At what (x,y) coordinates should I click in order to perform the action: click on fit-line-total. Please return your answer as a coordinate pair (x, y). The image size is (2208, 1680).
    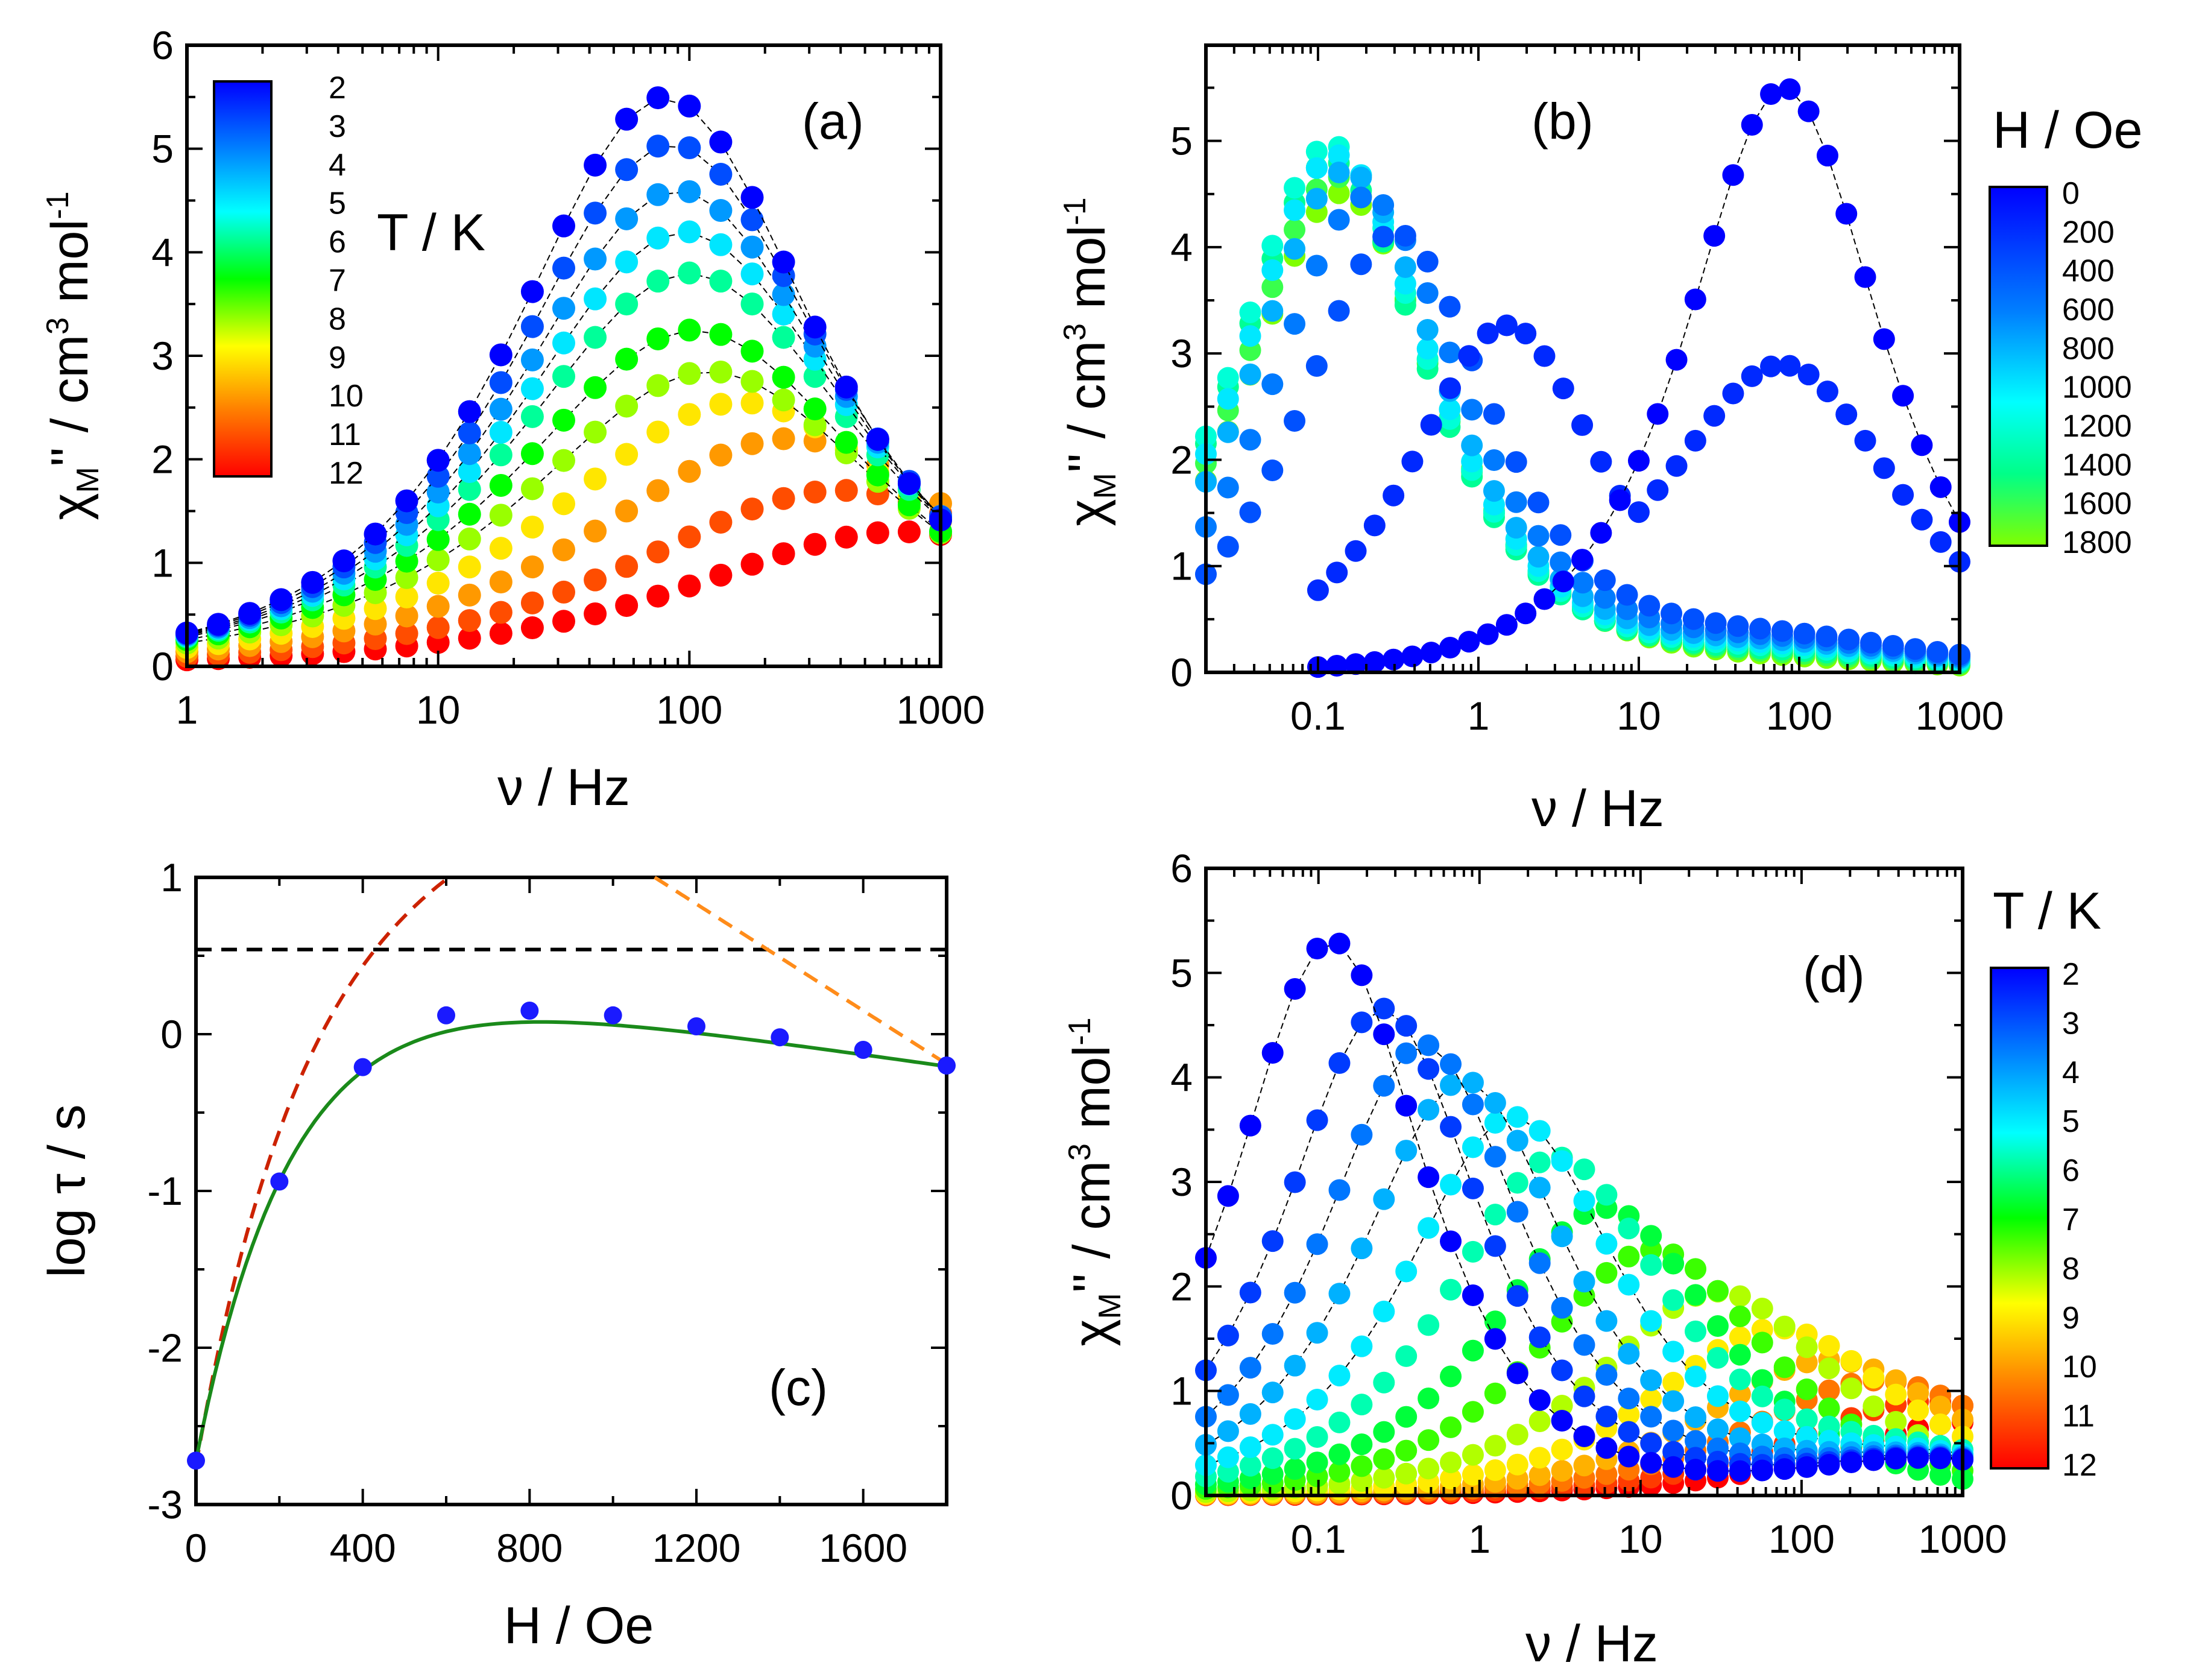
    Looking at the image, I should click on (571, 1240).